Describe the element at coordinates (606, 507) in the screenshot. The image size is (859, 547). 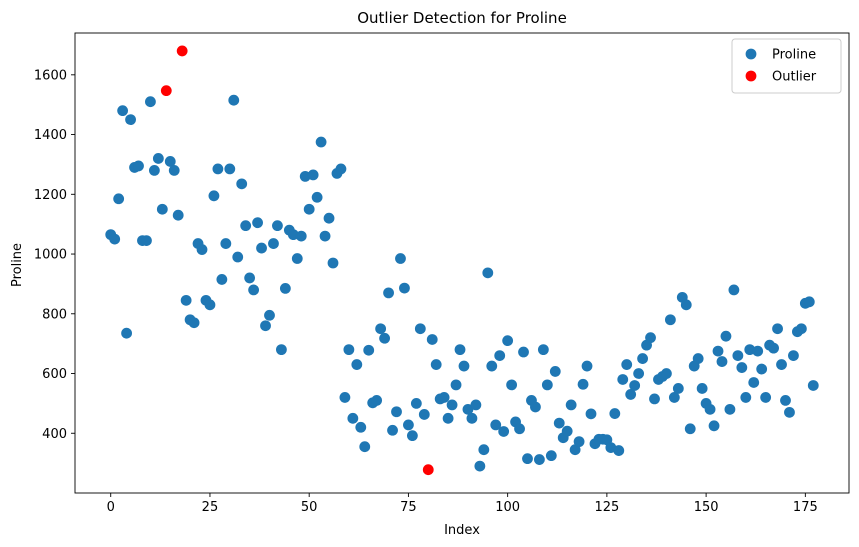
I see `x-tick-label: 125` at that location.